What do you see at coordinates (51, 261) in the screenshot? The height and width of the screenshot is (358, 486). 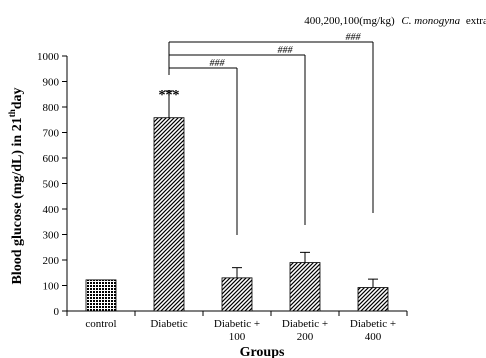 I see `y-tick-label: 200` at bounding box center [51, 261].